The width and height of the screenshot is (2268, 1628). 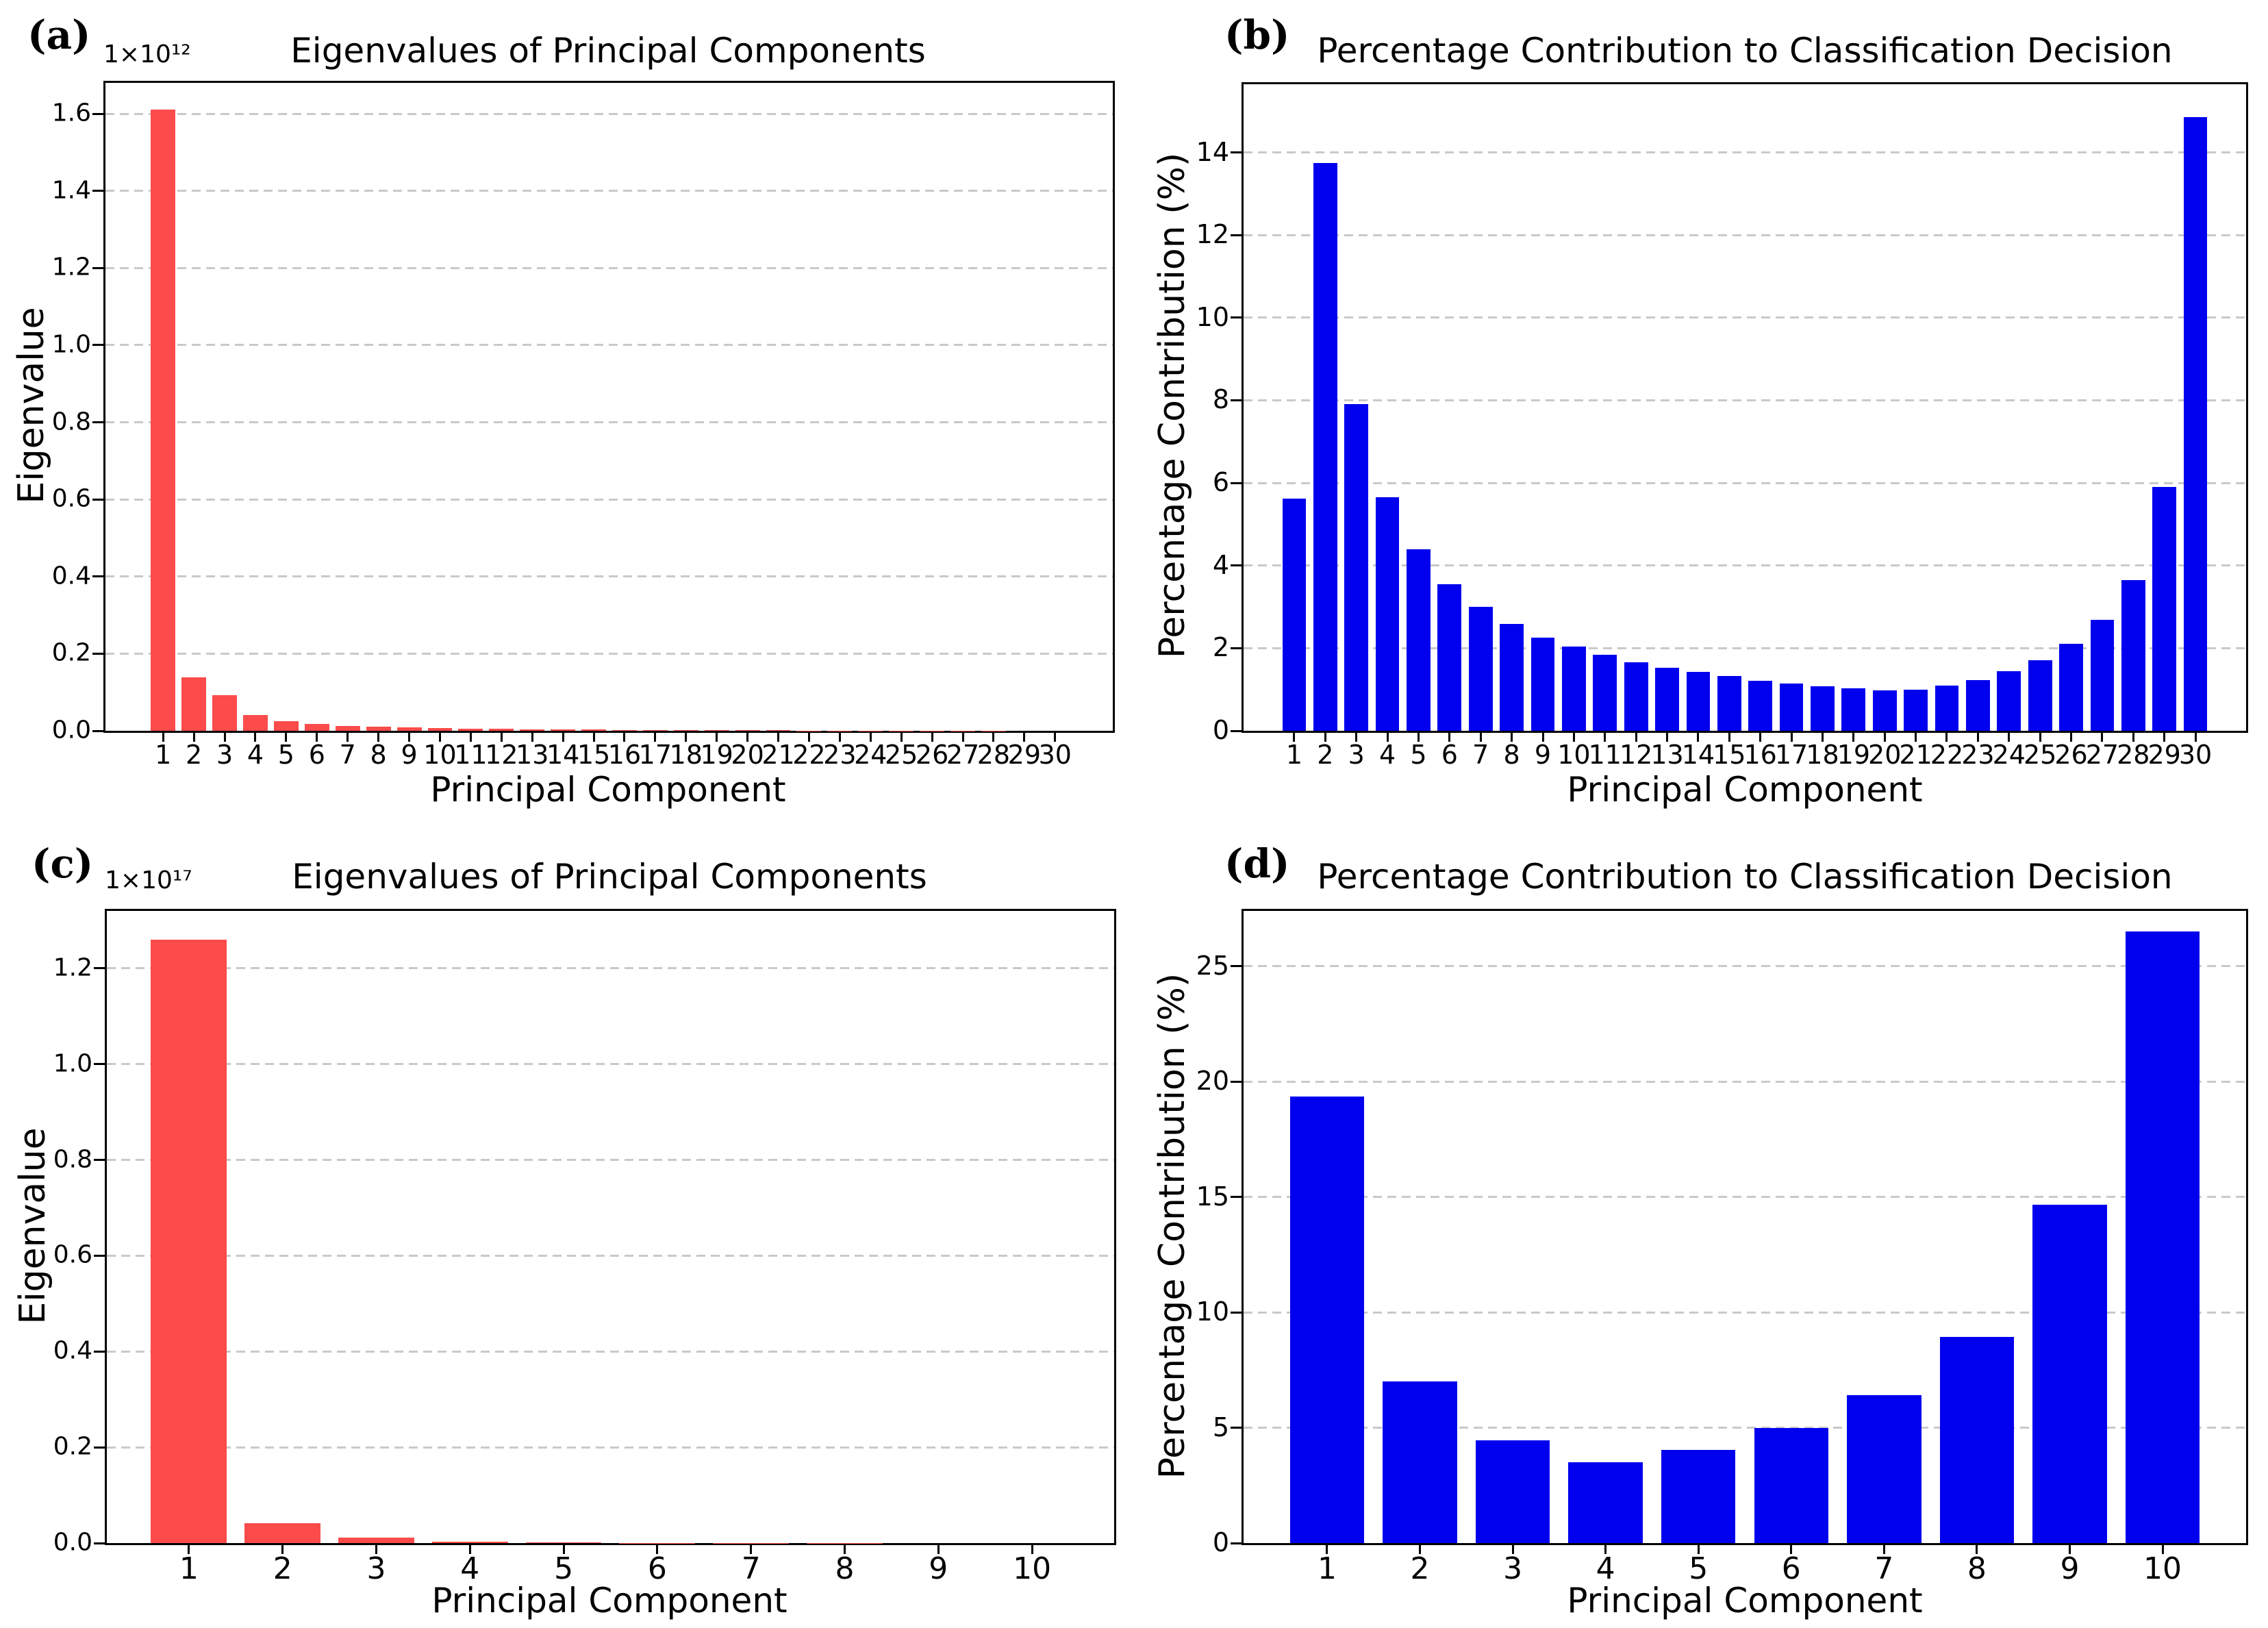 I want to click on x-tick-label: 1, so click(x=189, y=1568).